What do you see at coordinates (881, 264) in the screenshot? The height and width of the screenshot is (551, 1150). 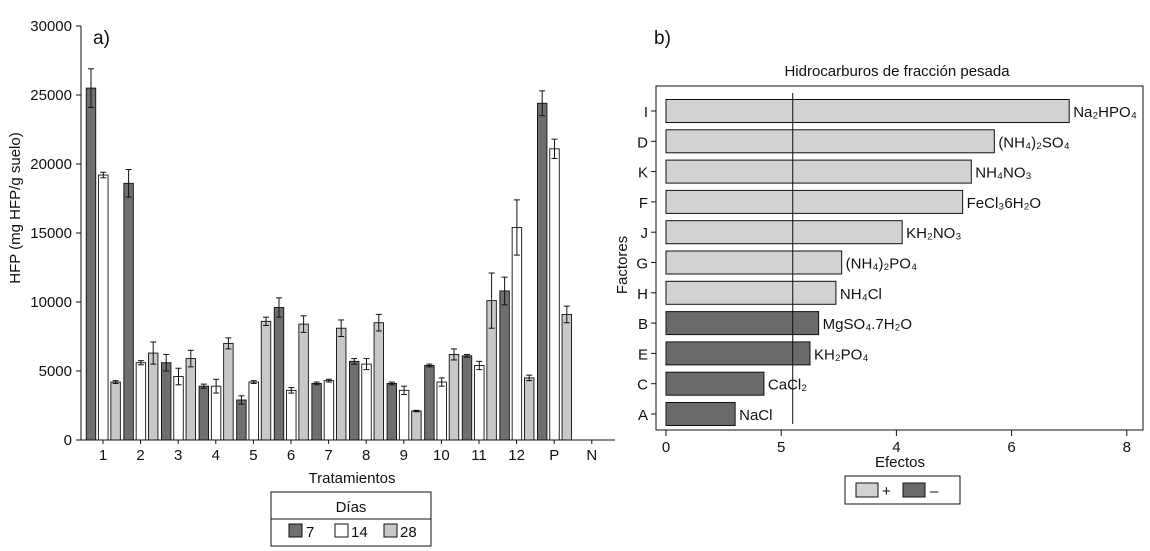 I see `effect-bar-label-G: (NH₄)₂PO₄` at bounding box center [881, 264].